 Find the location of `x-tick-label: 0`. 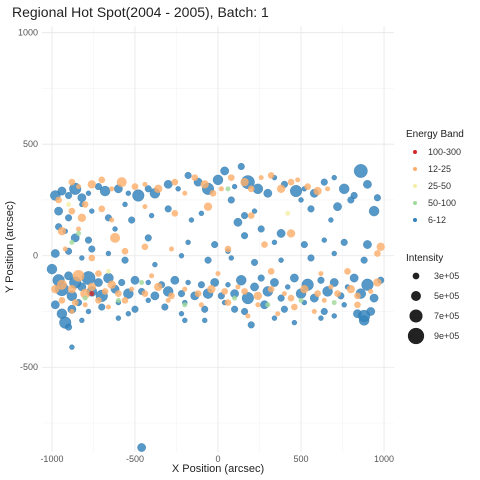

x-tick-label: 0 is located at coordinates (217, 459).